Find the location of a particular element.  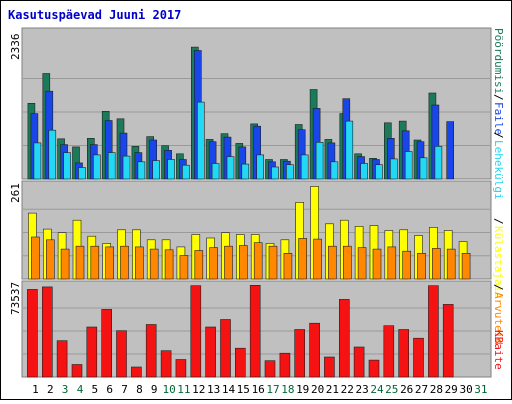

legend-kulastajaid-mid: Külastajaid is located at coordinates (498, 262).